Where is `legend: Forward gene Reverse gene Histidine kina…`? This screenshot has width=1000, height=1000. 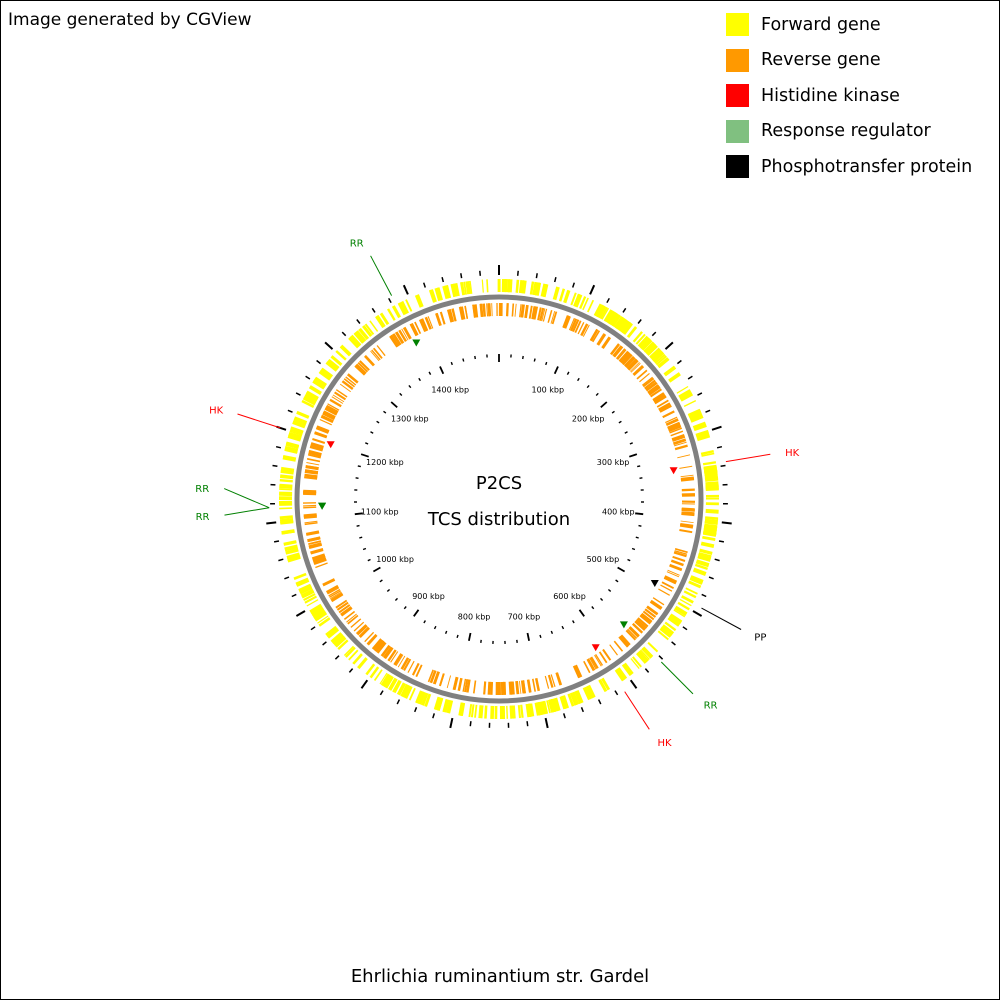 legend: Forward gene Reverse gene Histidine kina… is located at coordinates (849, 96).